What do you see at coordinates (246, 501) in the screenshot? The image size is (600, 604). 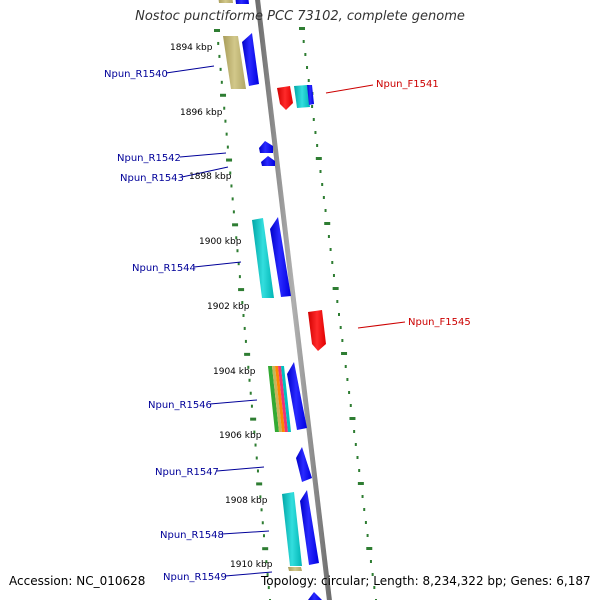 I see `tick-label: 1908 kbp` at bounding box center [246, 501].